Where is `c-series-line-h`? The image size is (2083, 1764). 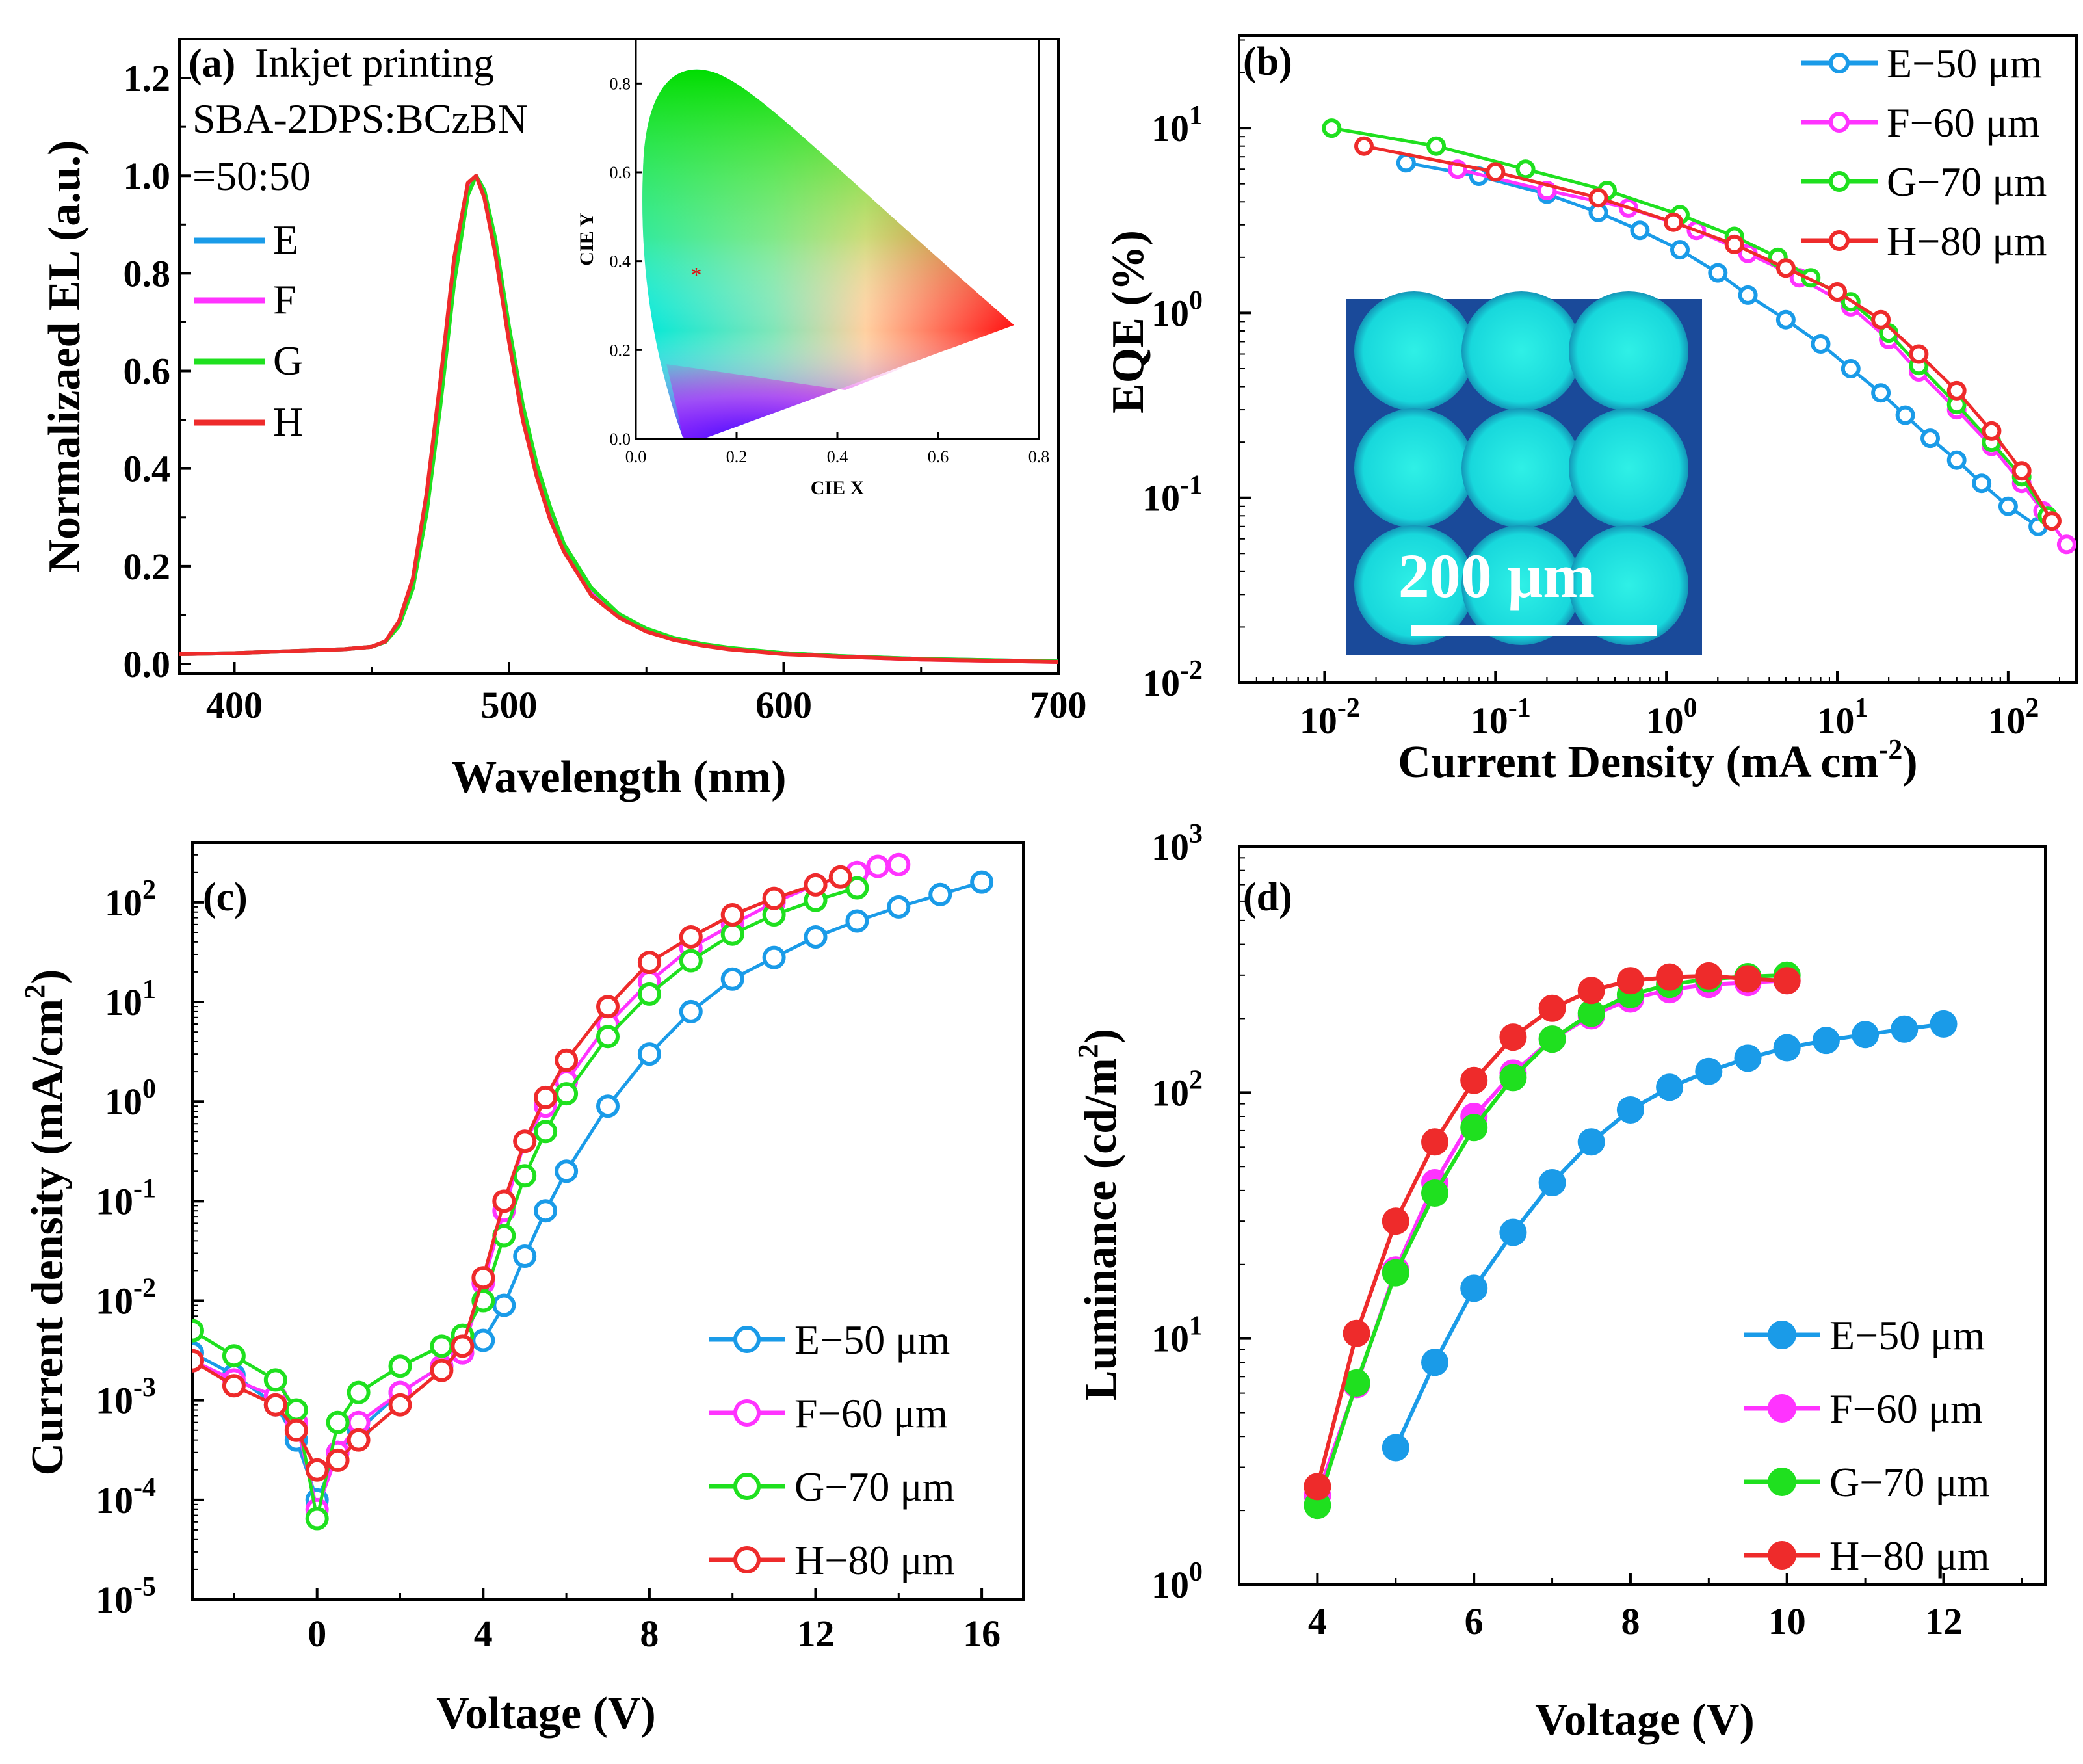
c-series-line-h is located at coordinates (516, 1174).